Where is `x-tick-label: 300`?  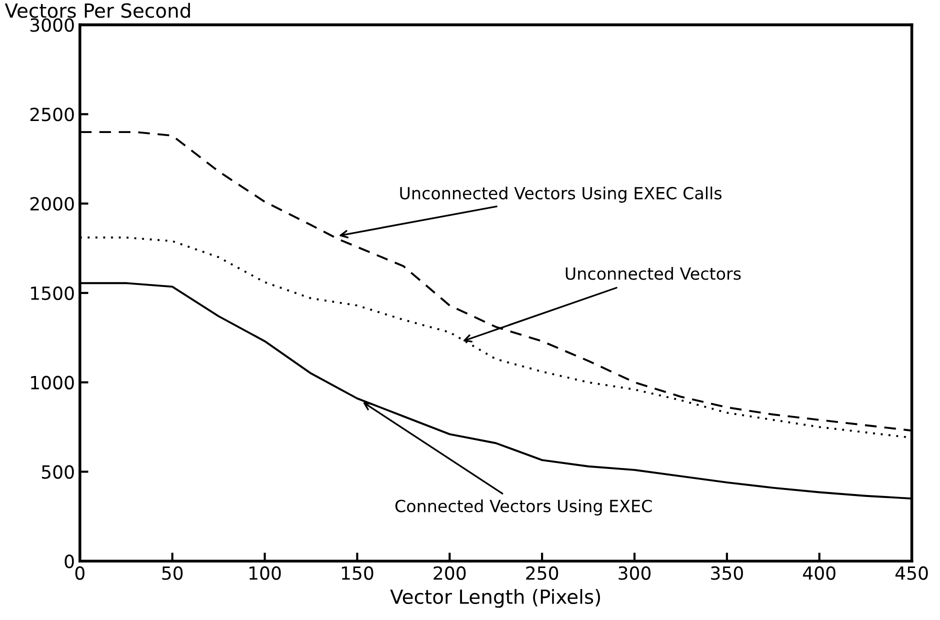 x-tick-label: 300 is located at coordinates (634, 573).